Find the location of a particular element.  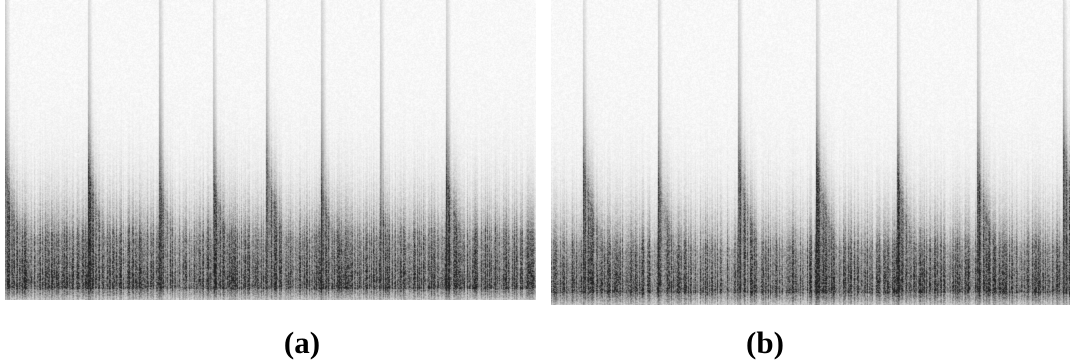

caption-b: (b) is located at coordinates (765, 342).